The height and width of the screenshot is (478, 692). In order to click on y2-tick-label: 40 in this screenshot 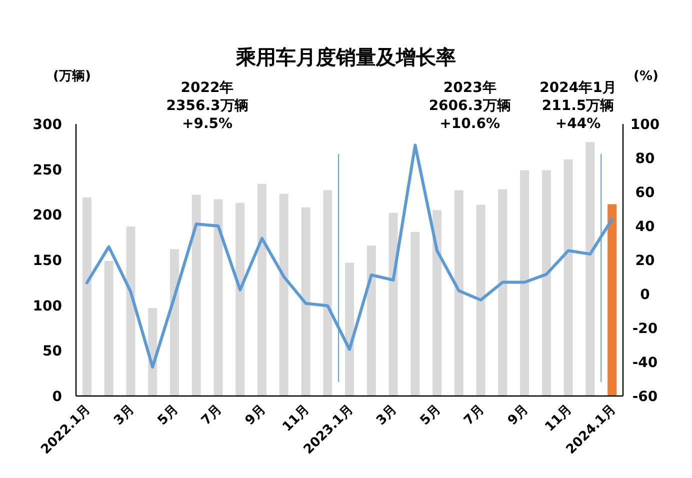, I will do `click(645, 227)`.